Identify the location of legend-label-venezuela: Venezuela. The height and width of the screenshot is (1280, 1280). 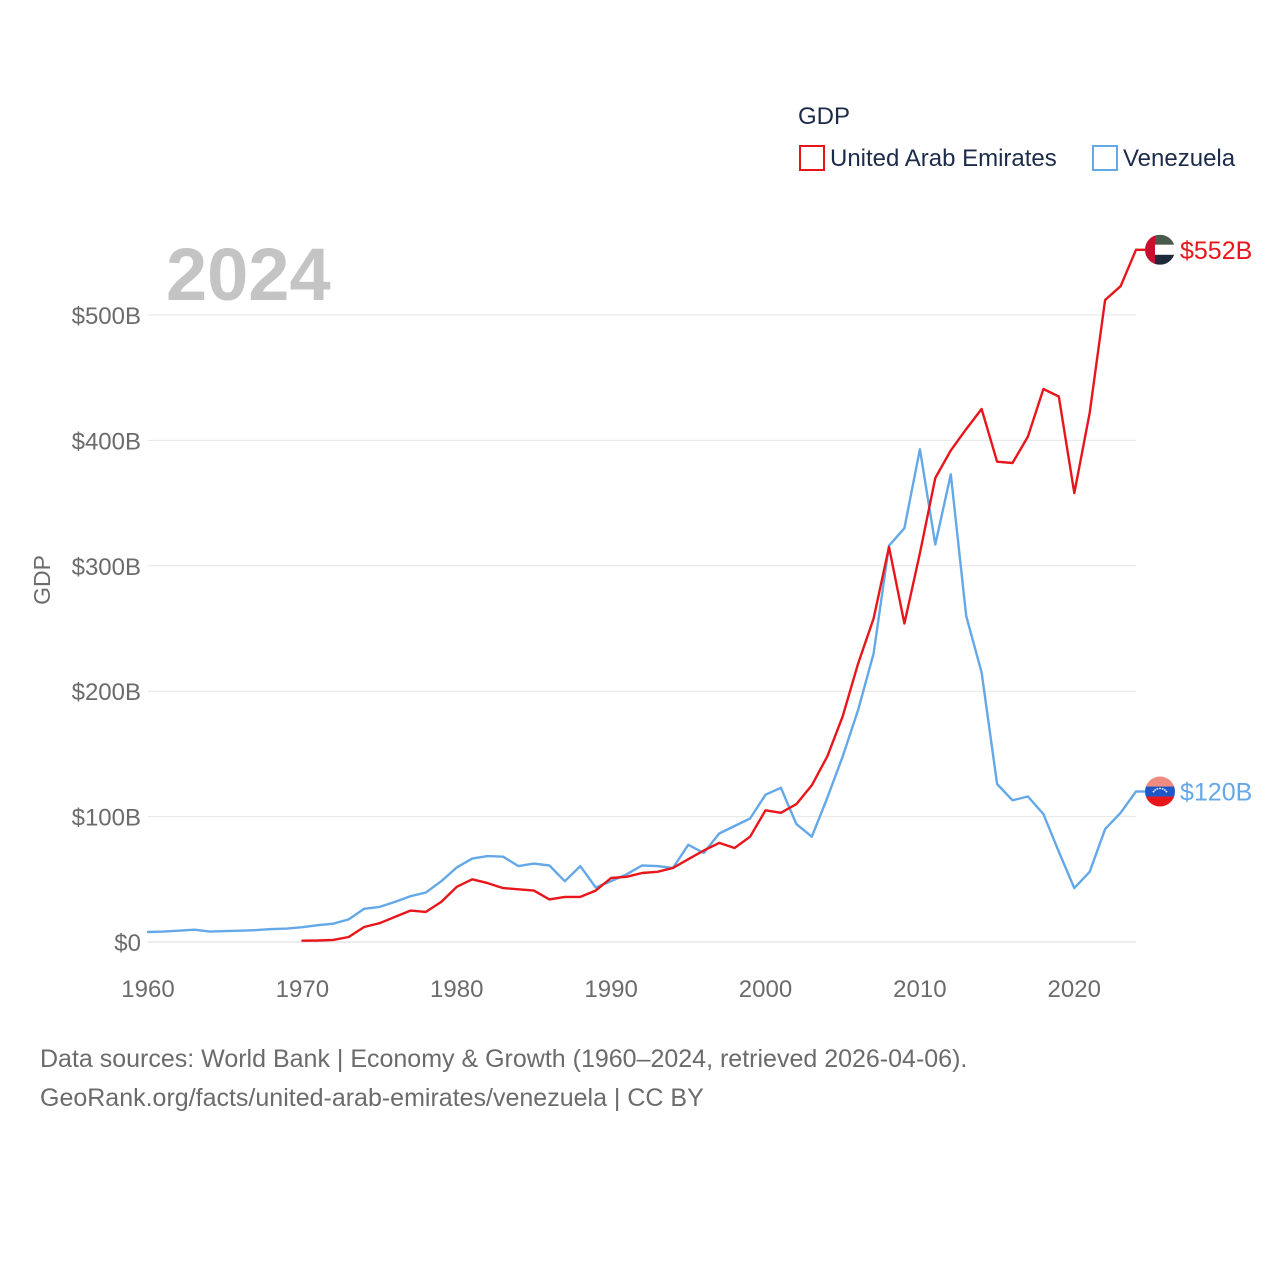
(1179, 158).